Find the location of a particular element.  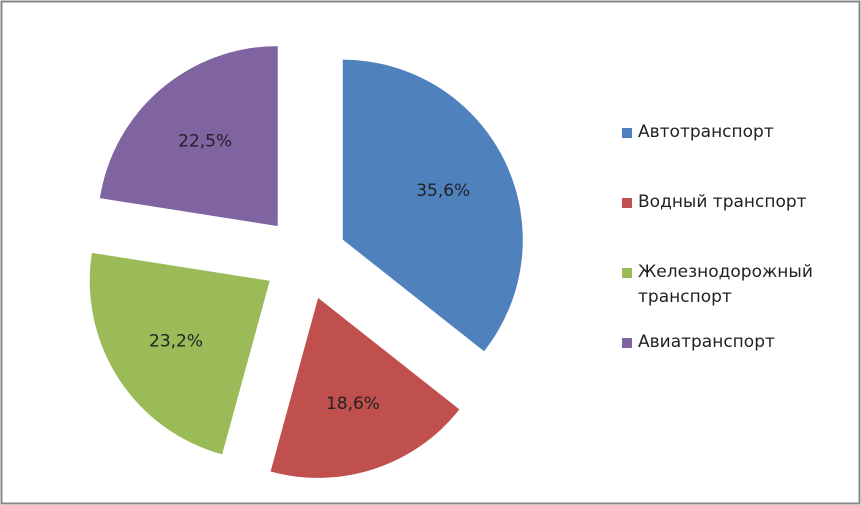

data-label: 18,6% is located at coordinates (353, 404).